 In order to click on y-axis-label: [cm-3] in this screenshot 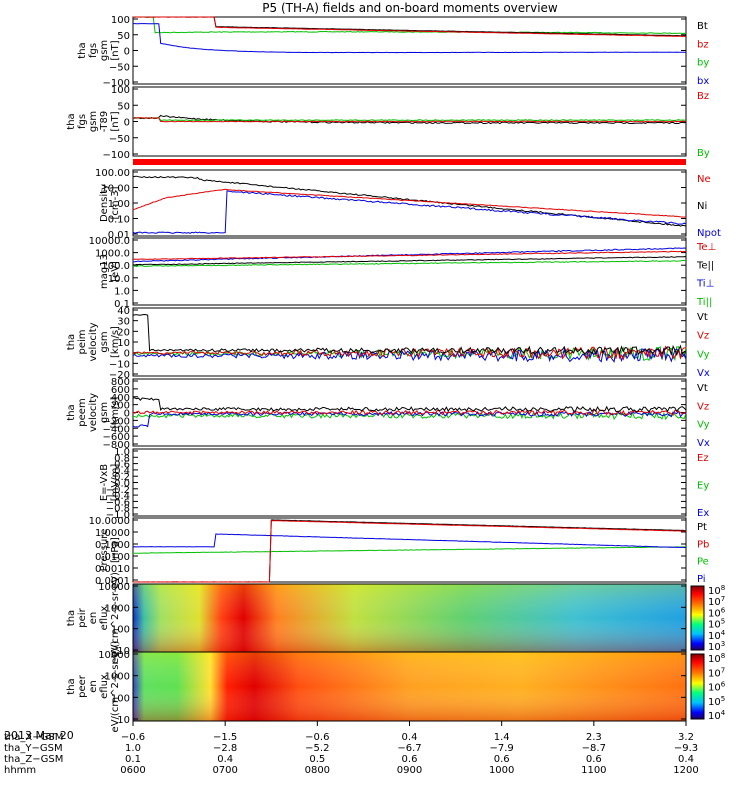, I will do `click(115, 202)`.